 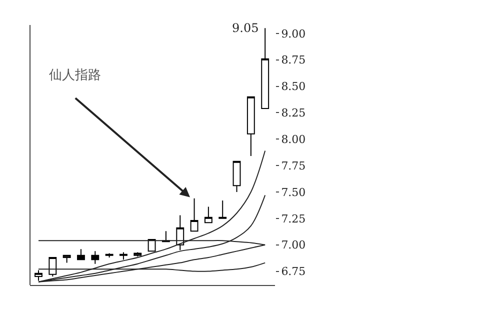 What do you see at coordinates (245, 28) in the screenshot?
I see `annotation: 9.05` at bounding box center [245, 28].